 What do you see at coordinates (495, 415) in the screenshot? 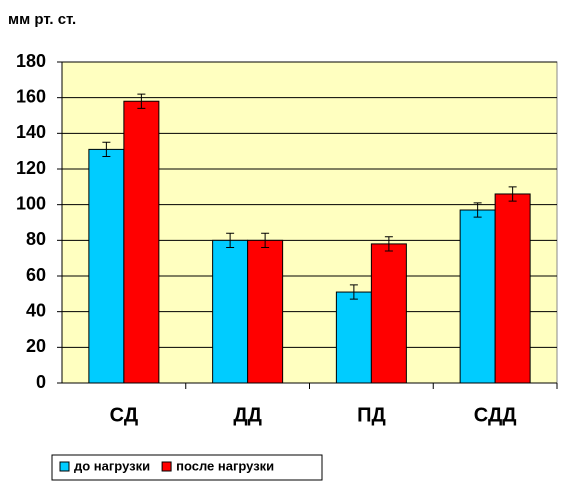
I see `x-tick-label: СДД` at bounding box center [495, 415].